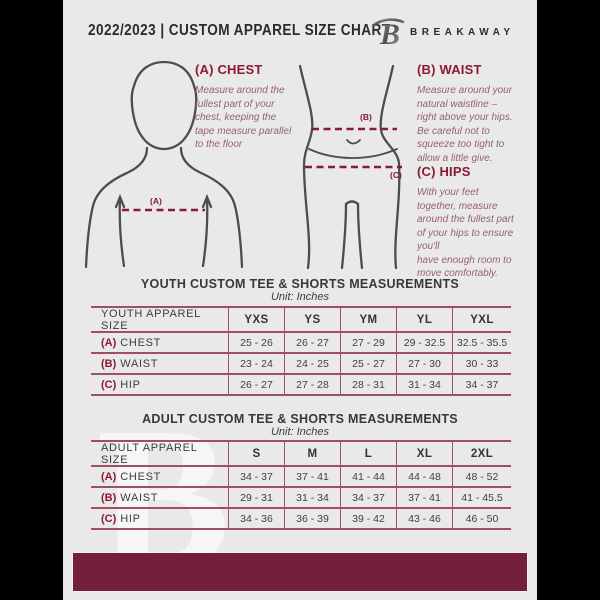  Describe the element at coordinates (350, 167) in the screenshot. I see `lower-body-figure` at that location.